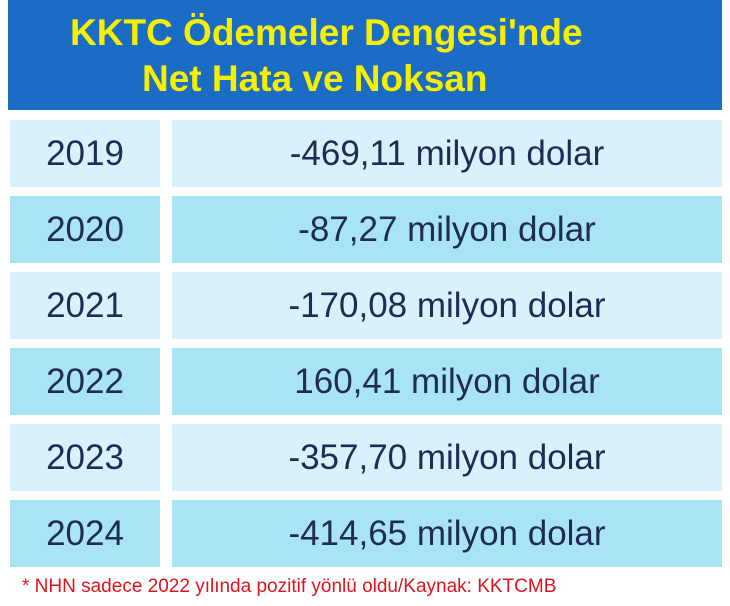  I want to click on table-row: 2019 -469,11 milyon dolar, so click(366, 153).